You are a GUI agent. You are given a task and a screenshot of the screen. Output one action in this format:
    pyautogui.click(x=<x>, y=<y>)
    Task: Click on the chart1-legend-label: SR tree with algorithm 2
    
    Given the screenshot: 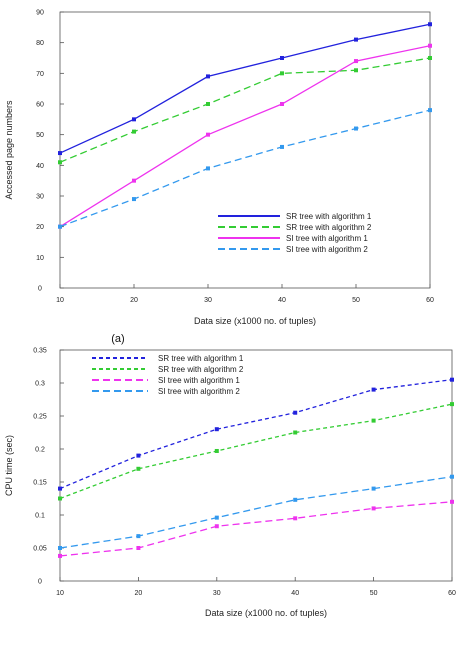 What is the action you would take?
    pyautogui.click(x=201, y=369)
    